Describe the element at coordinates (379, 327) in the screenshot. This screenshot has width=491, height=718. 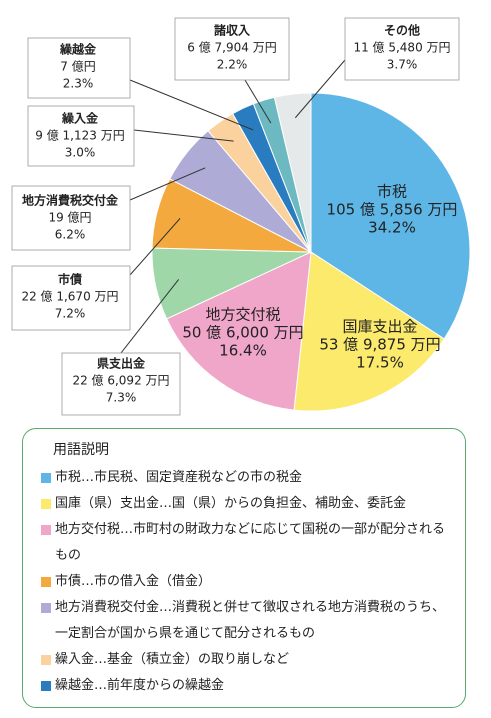
I see `label-name: 国庫支出金` at that location.